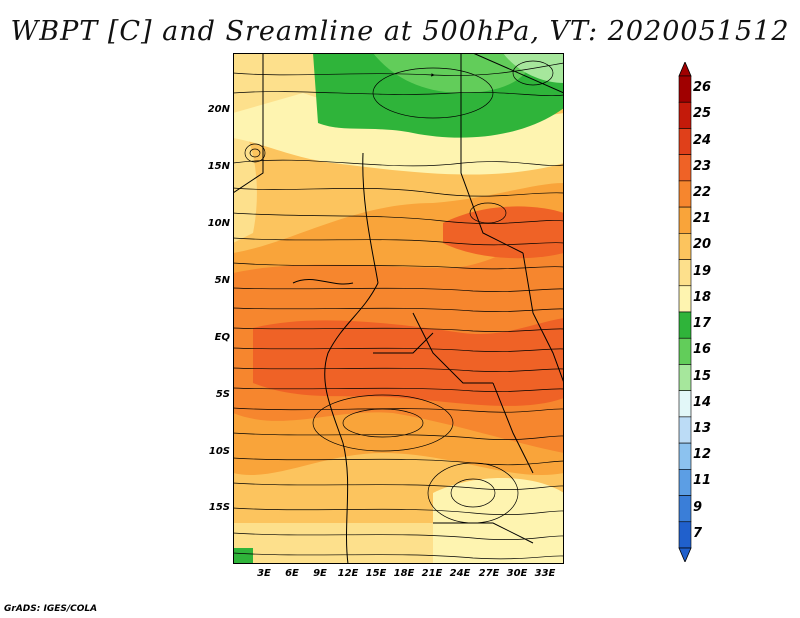 The width and height of the screenshot is (800, 618). Describe the element at coordinates (218, 109) in the screenshot. I see `lat-label-20n: 20N` at that location.